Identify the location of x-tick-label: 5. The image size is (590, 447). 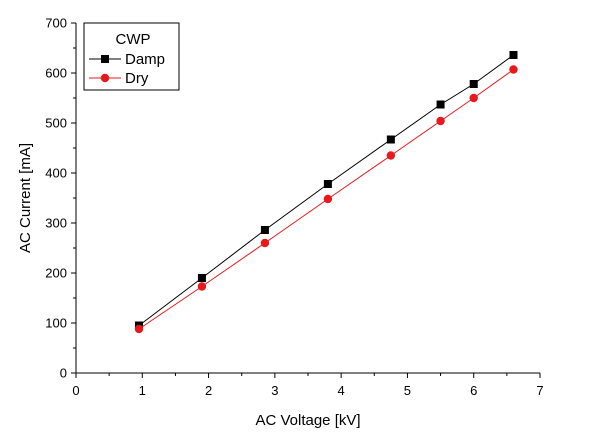
(407, 390).